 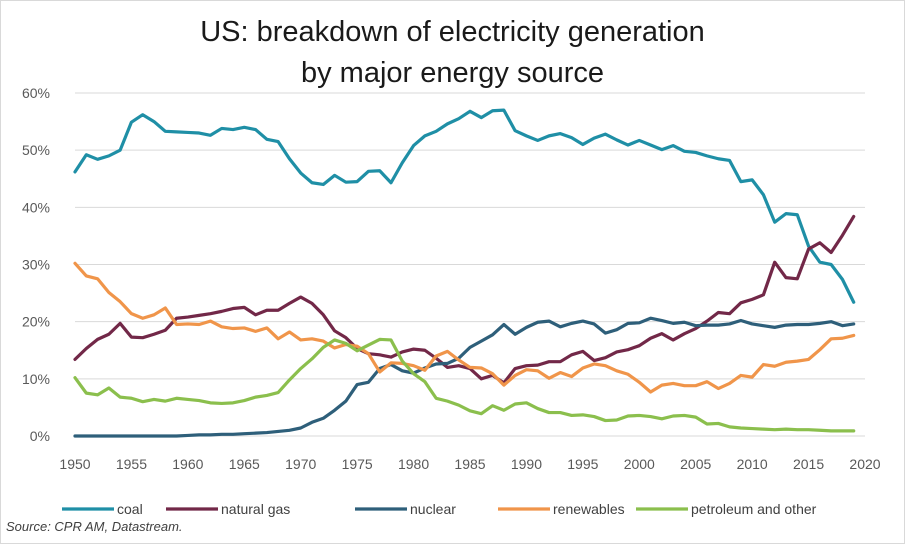 What do you see at coordinates (255, 509) in the screenshot?
I see `legend-label: natural gas` at bounding box center [255, 509].